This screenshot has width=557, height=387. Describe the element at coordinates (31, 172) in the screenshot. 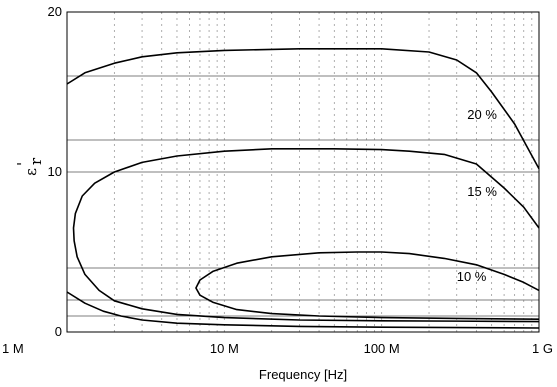

I see `y-axis-title-symbol: ε` at that location.